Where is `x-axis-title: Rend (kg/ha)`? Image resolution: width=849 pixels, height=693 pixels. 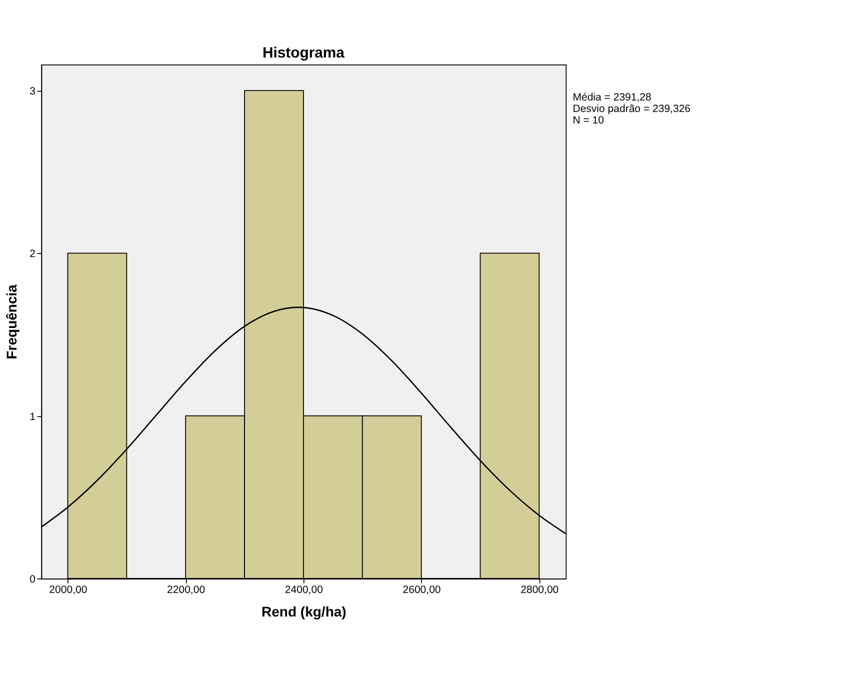 x-axis-title: Rend (kg/ha) is located at coordinates (303, 612).